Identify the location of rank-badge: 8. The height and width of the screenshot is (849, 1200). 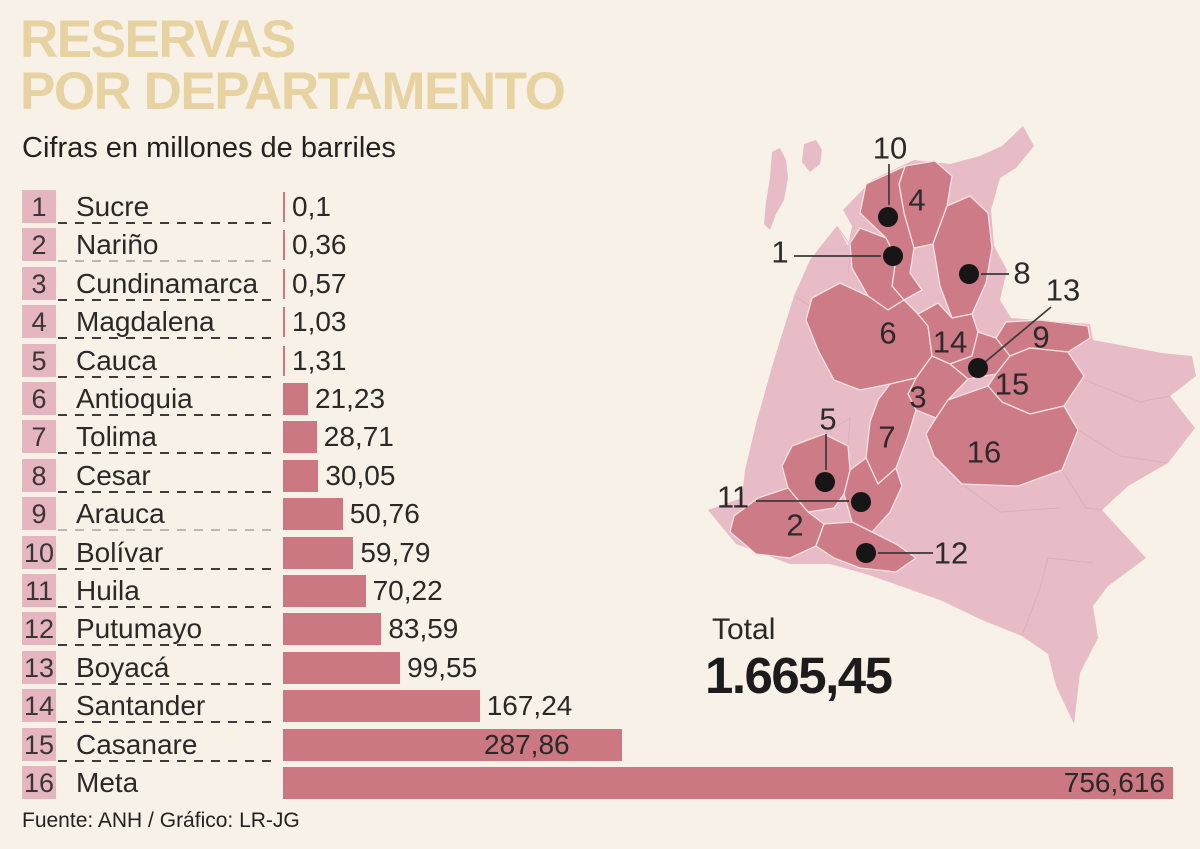
(39, 475).